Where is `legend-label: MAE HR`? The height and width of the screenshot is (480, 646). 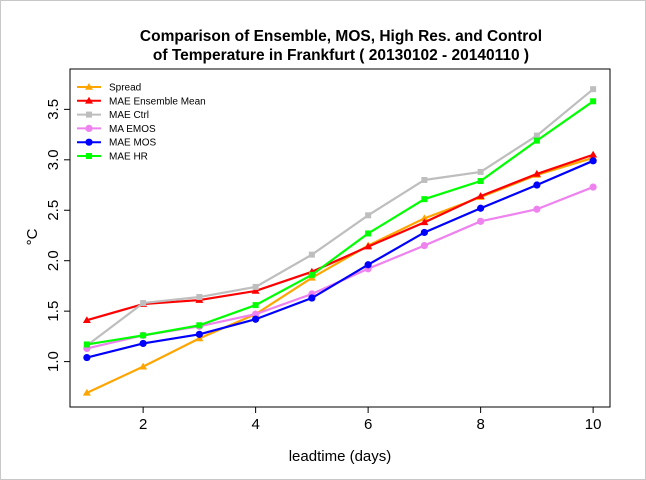 legend-label: MAE HR is located at coordinates (128, 157).